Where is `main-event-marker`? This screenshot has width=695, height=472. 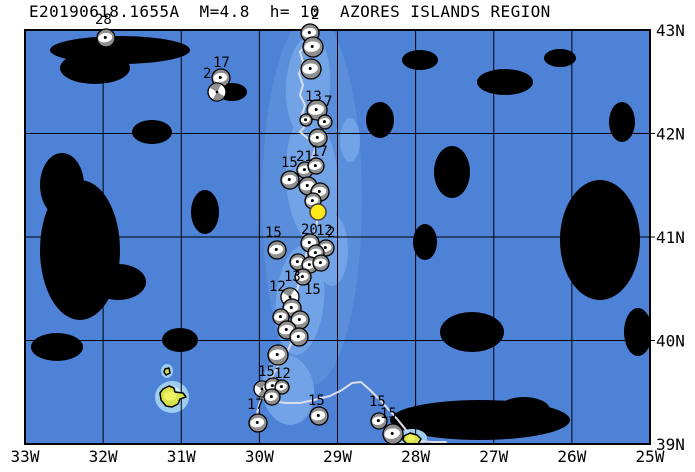
main-event-marker is located at coordinates (318, 212).